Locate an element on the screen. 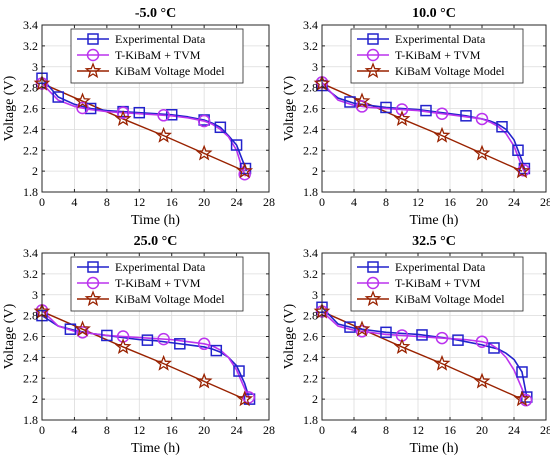  legend-marker-star is located at coordinates (373, 298).